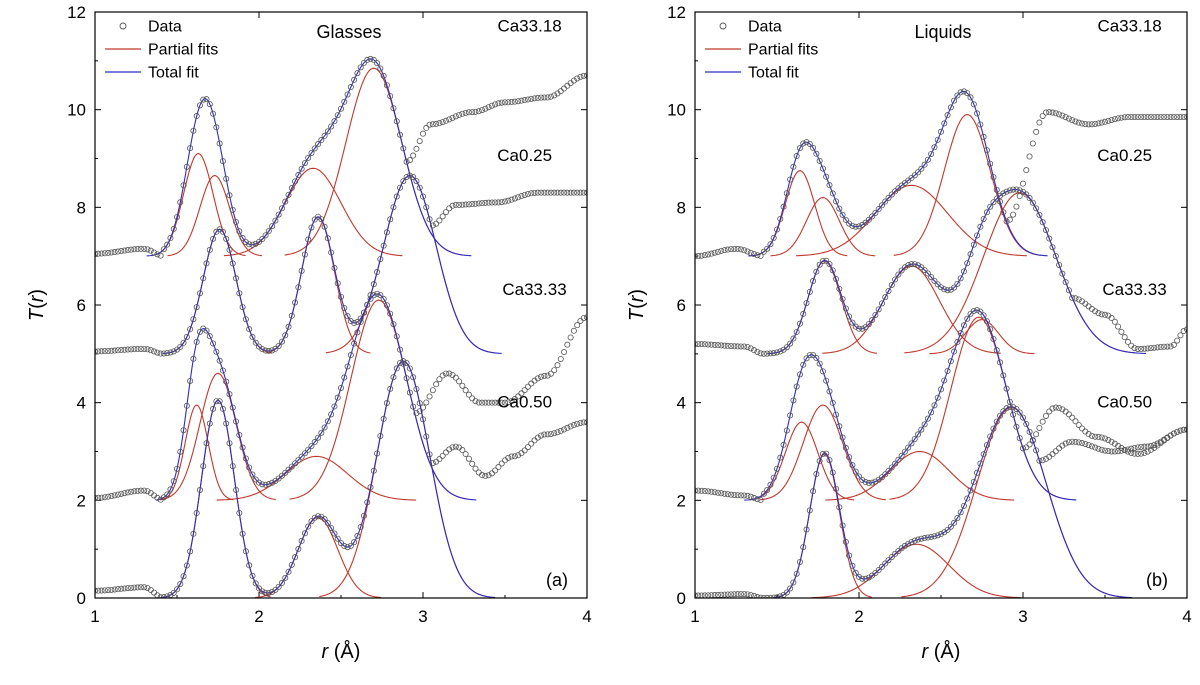  What do you see at coordinates (37, 305) in the screenshot?
I see `y-axis-title: T(r)` at bounding box center [37, 305].